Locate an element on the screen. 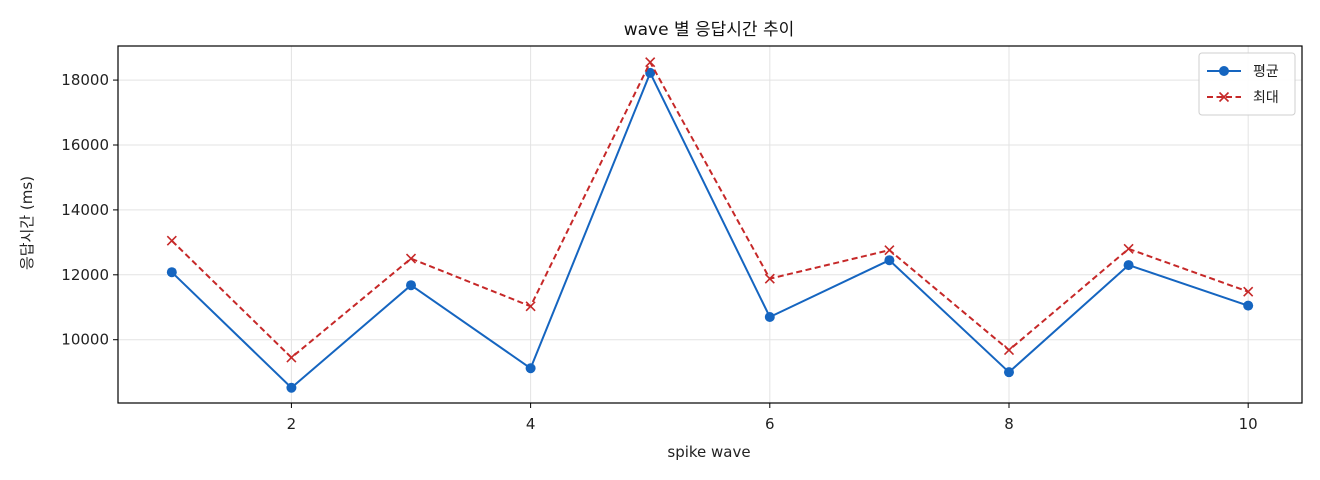 The height and width of the screenshot is (480, 1320). y-axis-title: 응답시간 (ms) is located at coordinates (27, 223).